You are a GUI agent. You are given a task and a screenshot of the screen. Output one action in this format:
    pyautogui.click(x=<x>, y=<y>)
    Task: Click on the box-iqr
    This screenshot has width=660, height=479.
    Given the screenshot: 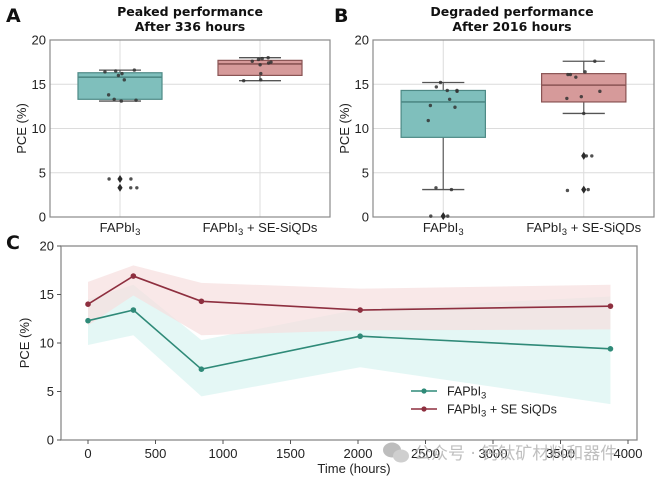 What is the action you would take?
    pyautogui.click(x=443, y=113)
    